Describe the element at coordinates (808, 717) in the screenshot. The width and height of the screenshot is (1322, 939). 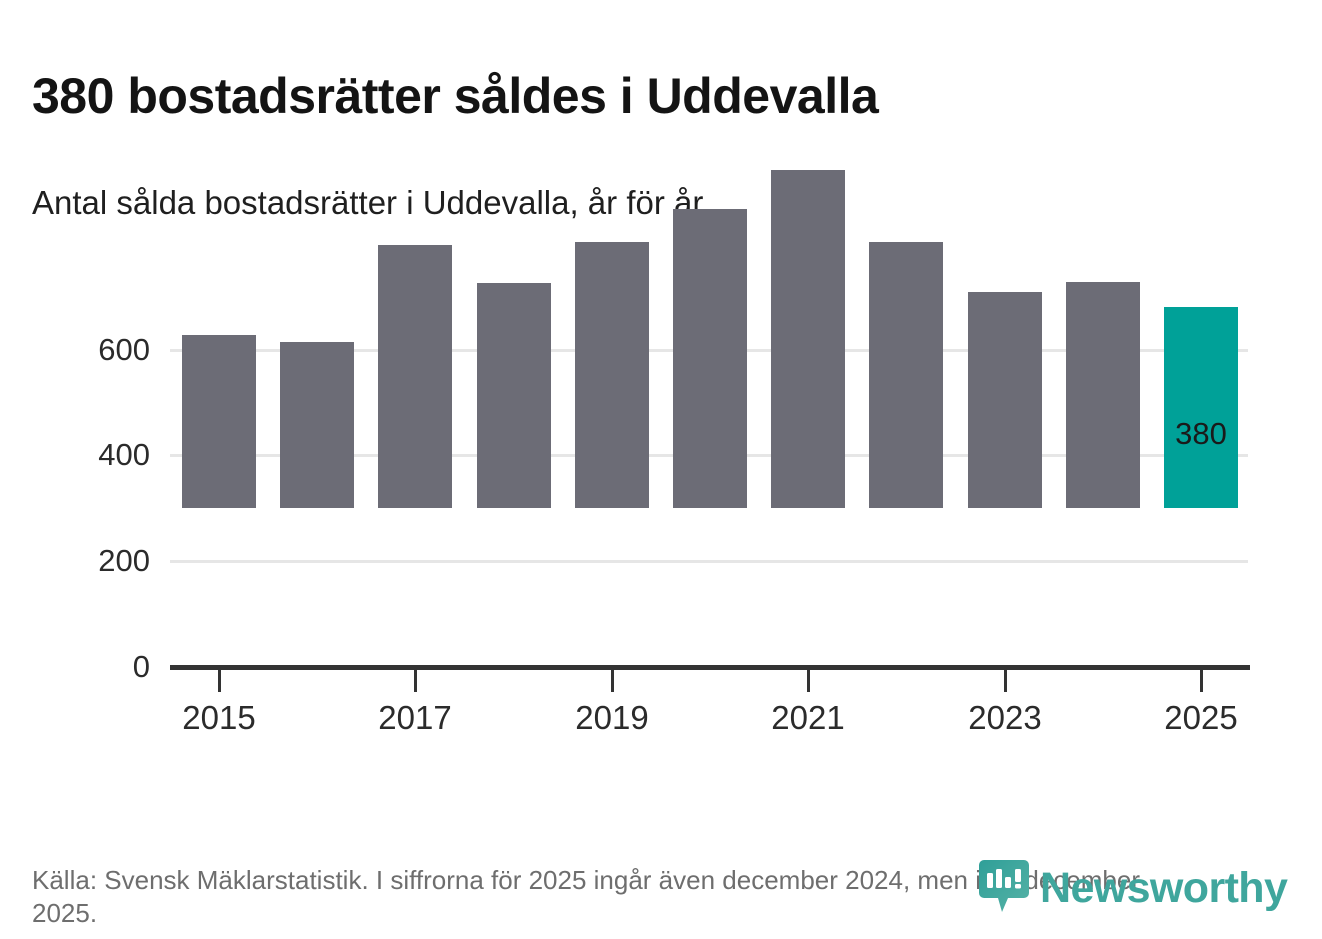
I see `x-axis-tick-label-2021: 2021` at that location.